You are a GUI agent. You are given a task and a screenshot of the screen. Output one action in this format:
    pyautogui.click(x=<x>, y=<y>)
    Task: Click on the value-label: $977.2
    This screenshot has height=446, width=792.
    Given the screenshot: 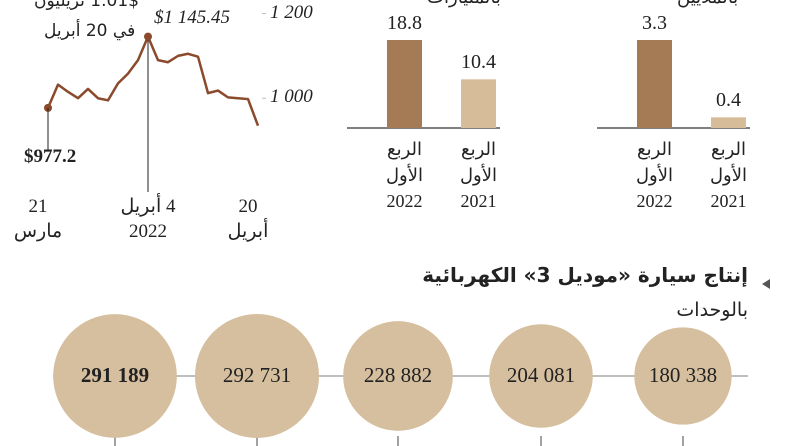 What is the action you would take?
    pyautogui.click(x=50, y=156)
    